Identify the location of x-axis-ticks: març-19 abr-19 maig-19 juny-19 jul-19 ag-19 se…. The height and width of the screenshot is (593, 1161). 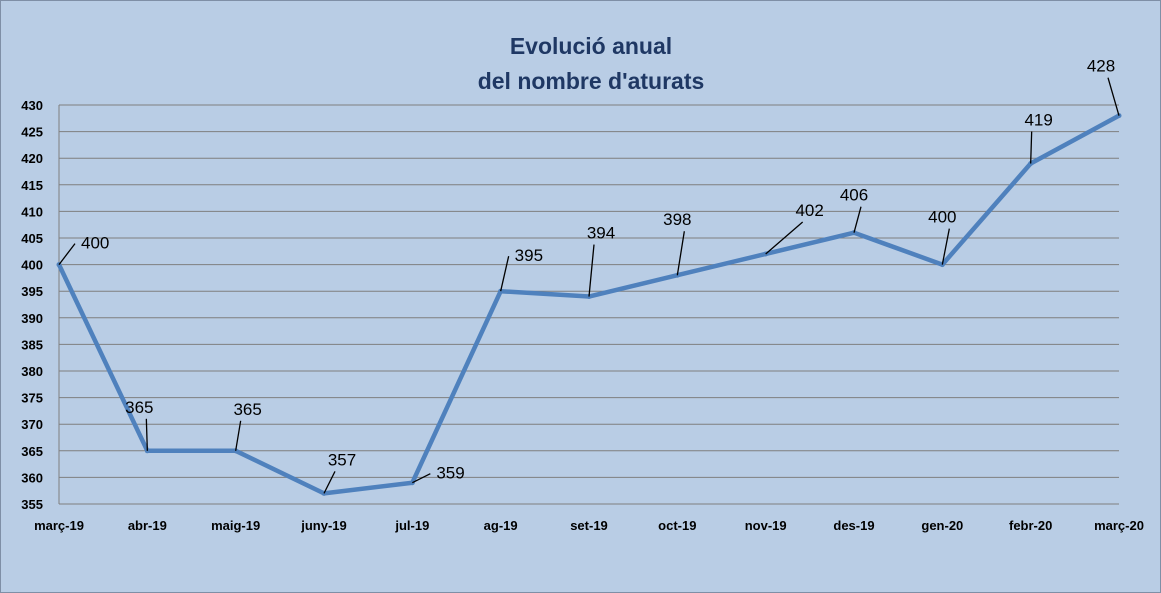
(589, 525).